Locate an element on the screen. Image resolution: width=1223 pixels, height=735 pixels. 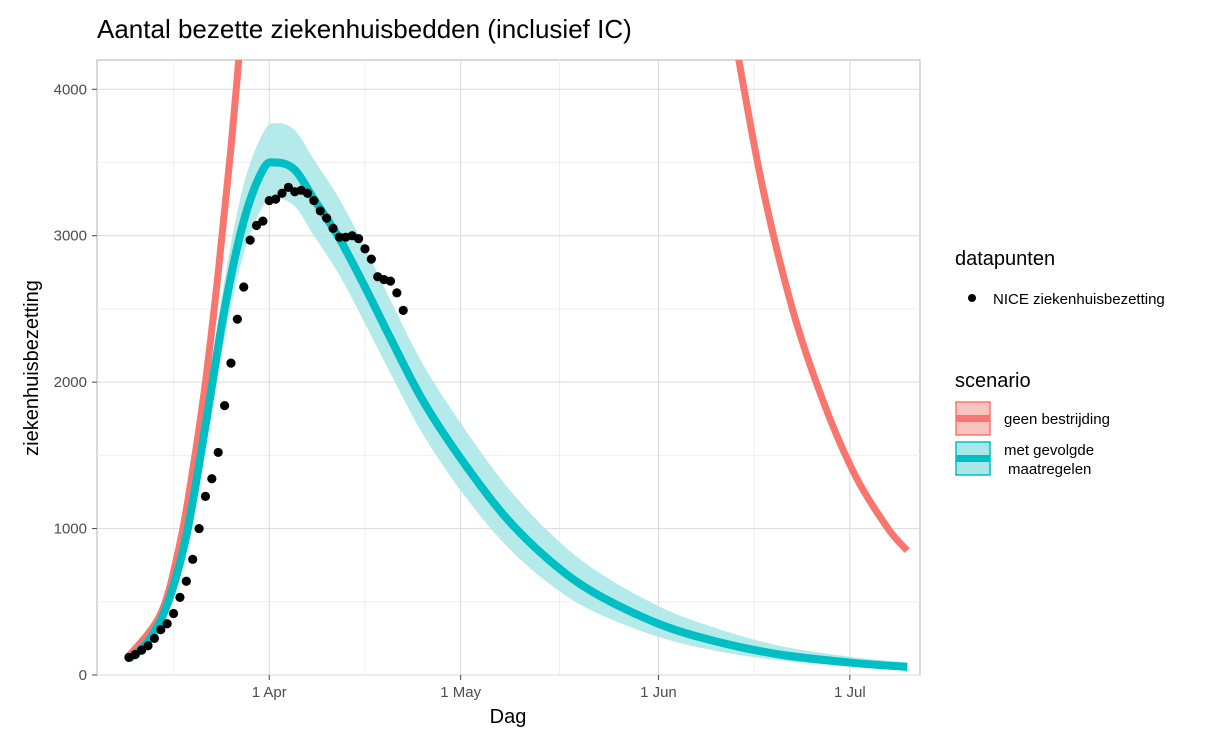
y-axis: 0 1000 2000 3000 4000 is located at coordinates (75, 382).